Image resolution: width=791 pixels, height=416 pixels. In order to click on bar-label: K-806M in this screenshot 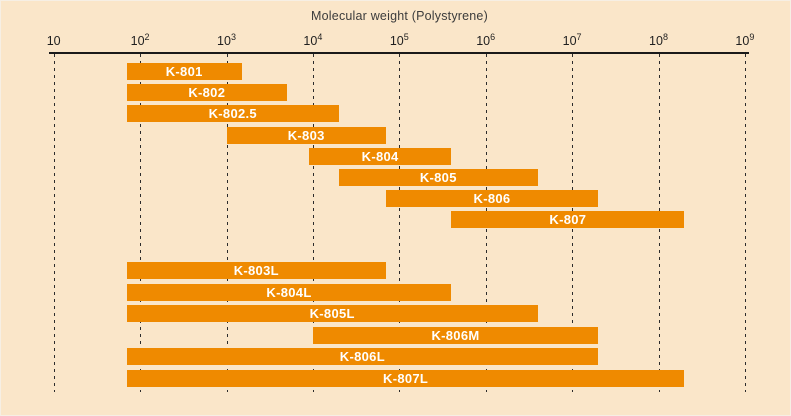, I will do `click(455, 335)`.